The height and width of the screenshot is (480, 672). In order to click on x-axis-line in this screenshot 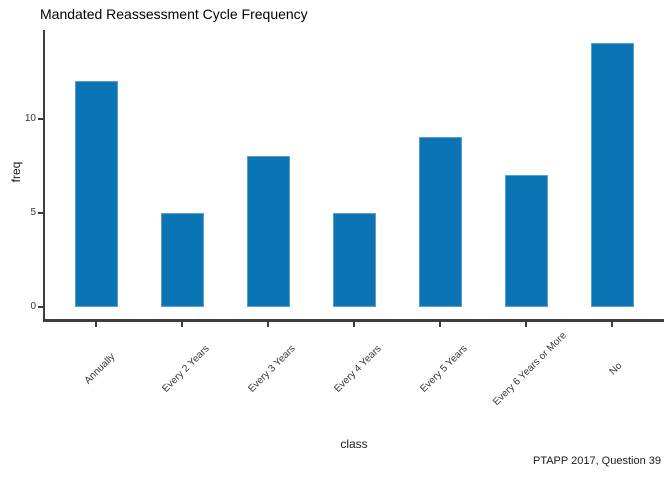, I will do `click(353, 320)`.